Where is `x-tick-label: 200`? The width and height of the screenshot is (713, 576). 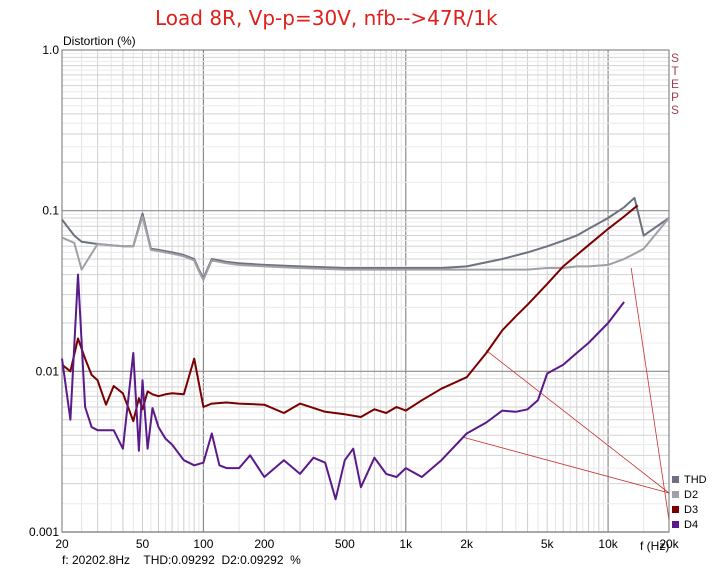 x-tick-label: 200 is located at coordinates (264, 544).